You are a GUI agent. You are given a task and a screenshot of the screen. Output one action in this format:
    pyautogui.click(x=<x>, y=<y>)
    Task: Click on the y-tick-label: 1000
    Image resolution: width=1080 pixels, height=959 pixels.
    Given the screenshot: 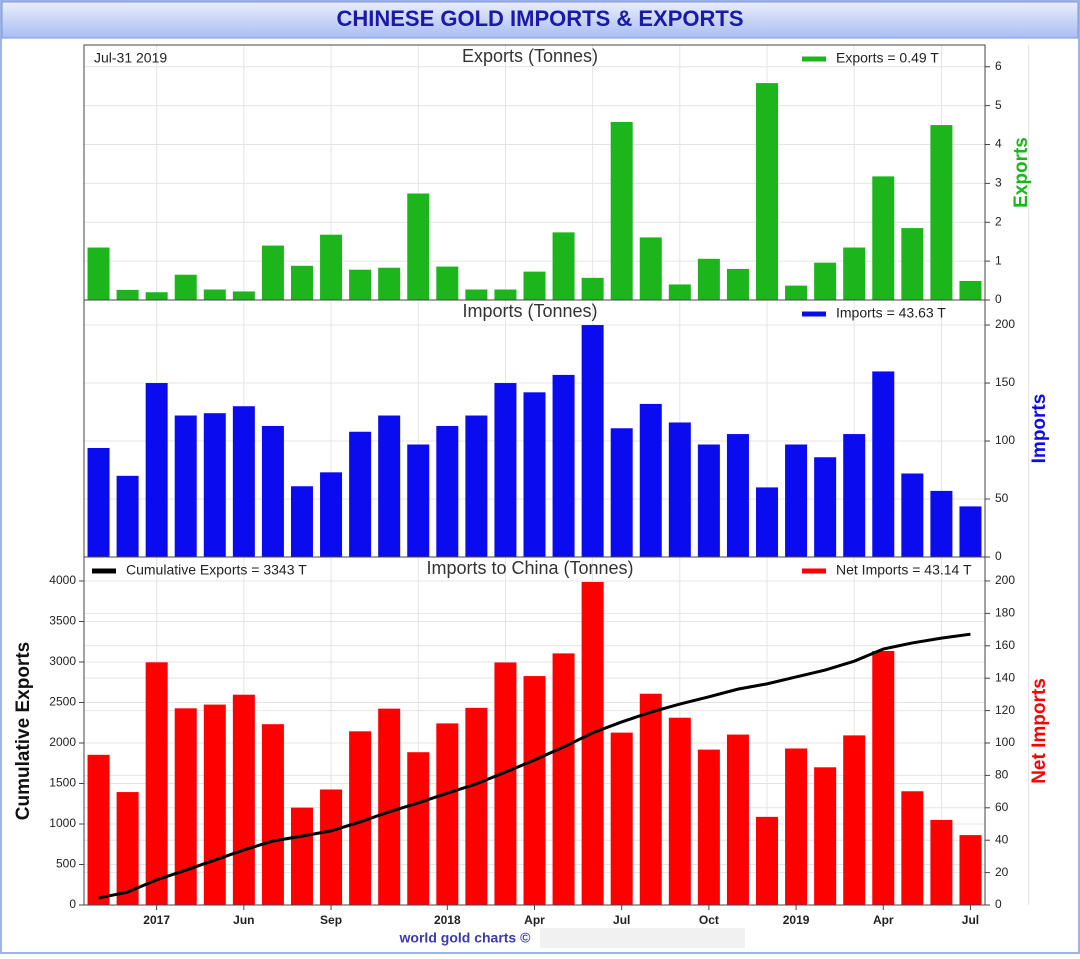 What is the action you would take?
    pyautogui.click(x=62, y=823)
    